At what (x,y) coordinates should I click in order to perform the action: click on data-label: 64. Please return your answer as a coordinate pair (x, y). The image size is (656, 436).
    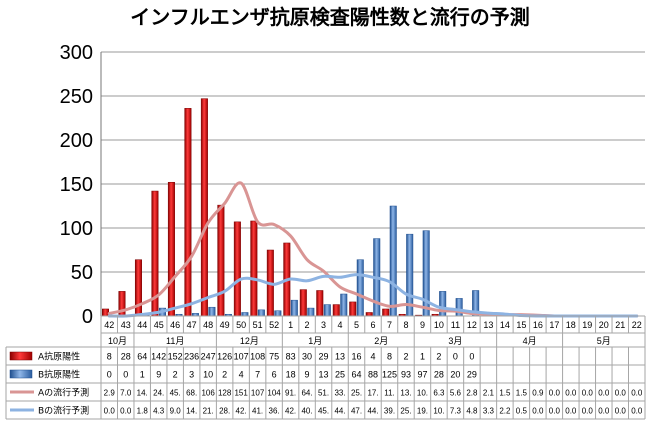
    Looking at the image, I should click on (357, 375).